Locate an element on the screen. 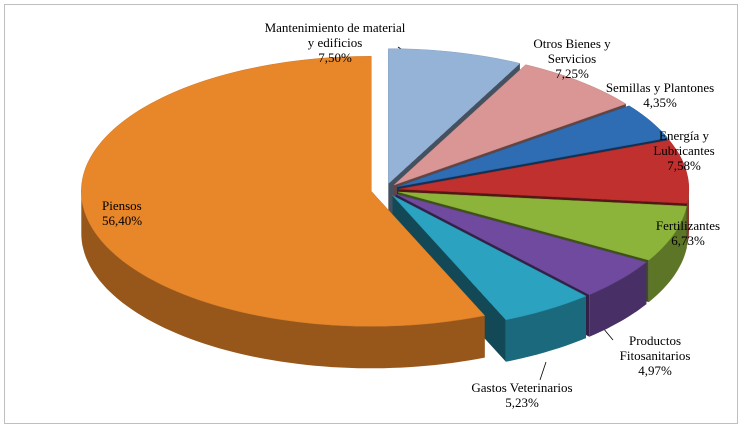 The image size is (743, 429). value-label: 4,35% is located at coordinates (660, 102).